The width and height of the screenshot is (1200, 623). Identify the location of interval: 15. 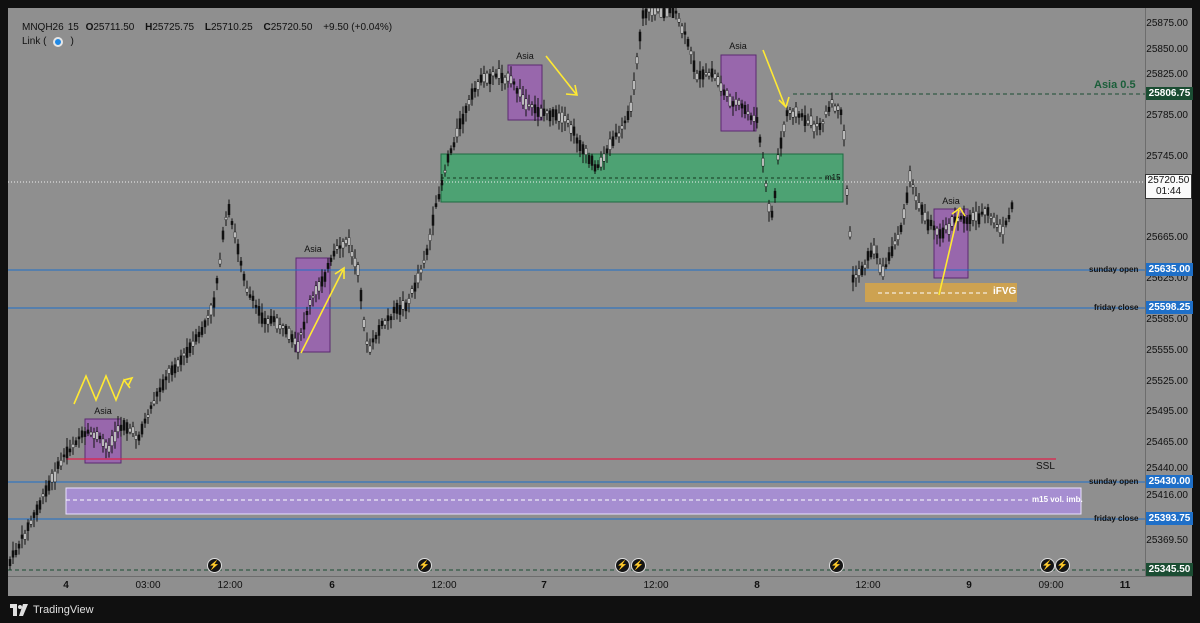
(73, 27).